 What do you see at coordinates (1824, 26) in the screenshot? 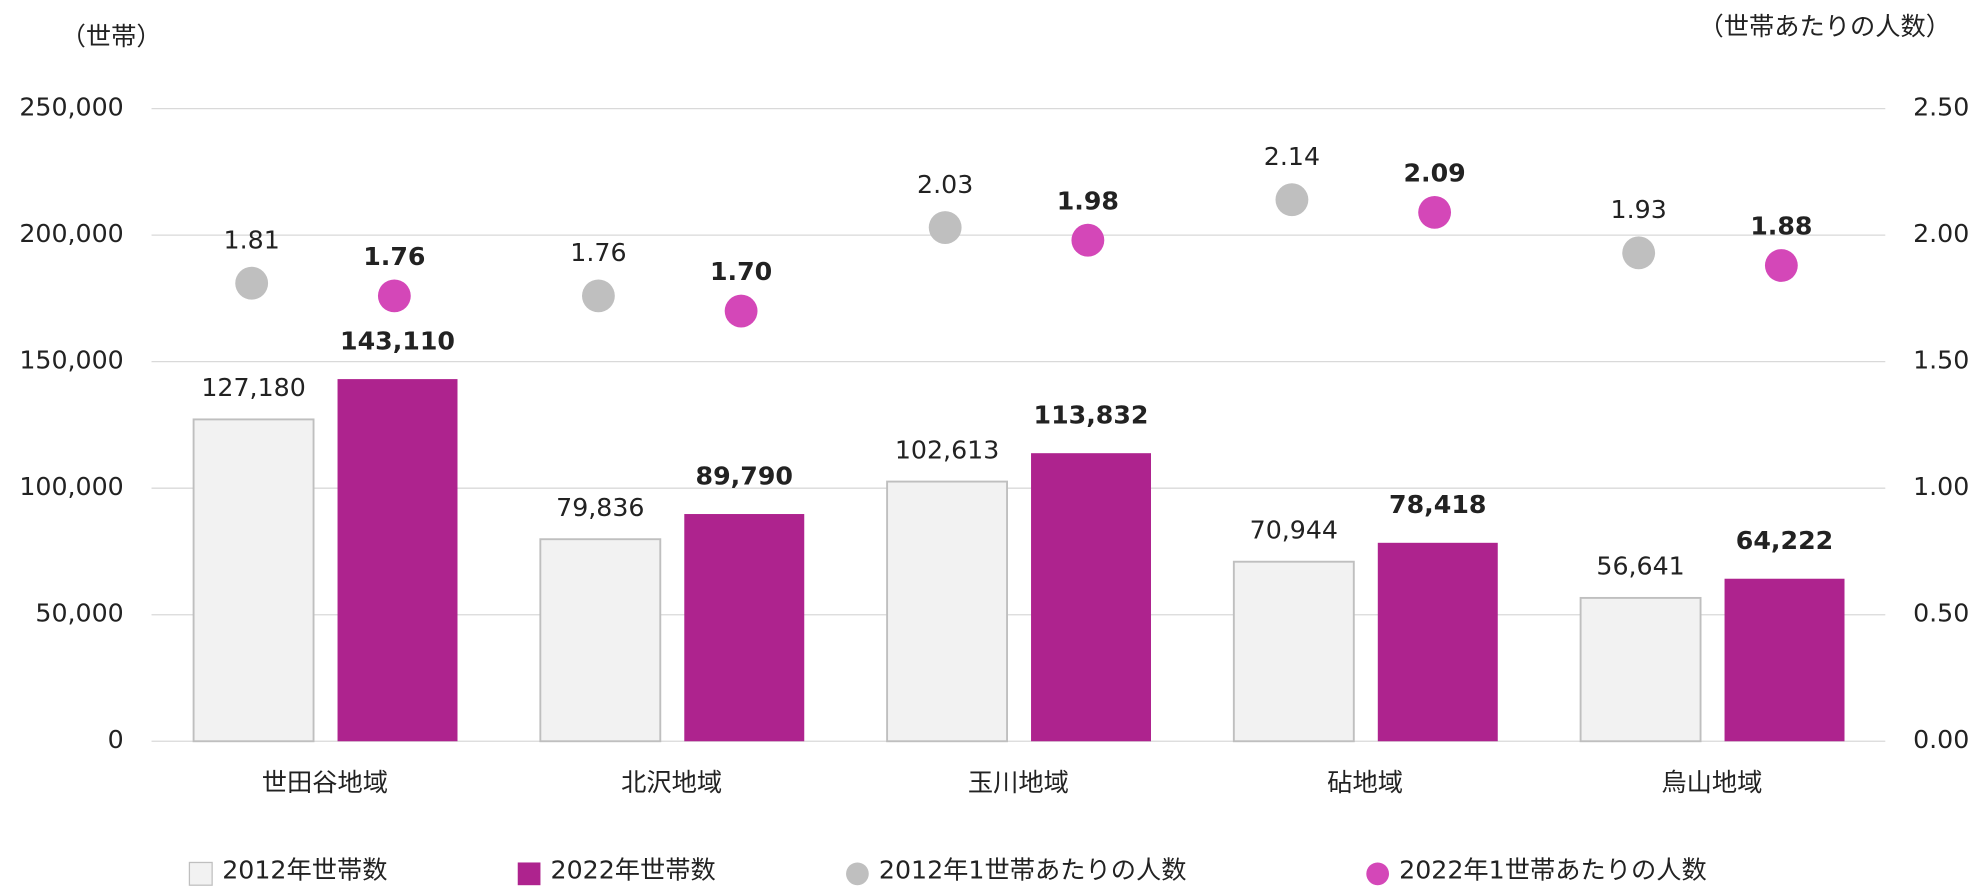
I see `y2-axis-title: （世帯あたりの人数）` at bounding box center [1824, 26].